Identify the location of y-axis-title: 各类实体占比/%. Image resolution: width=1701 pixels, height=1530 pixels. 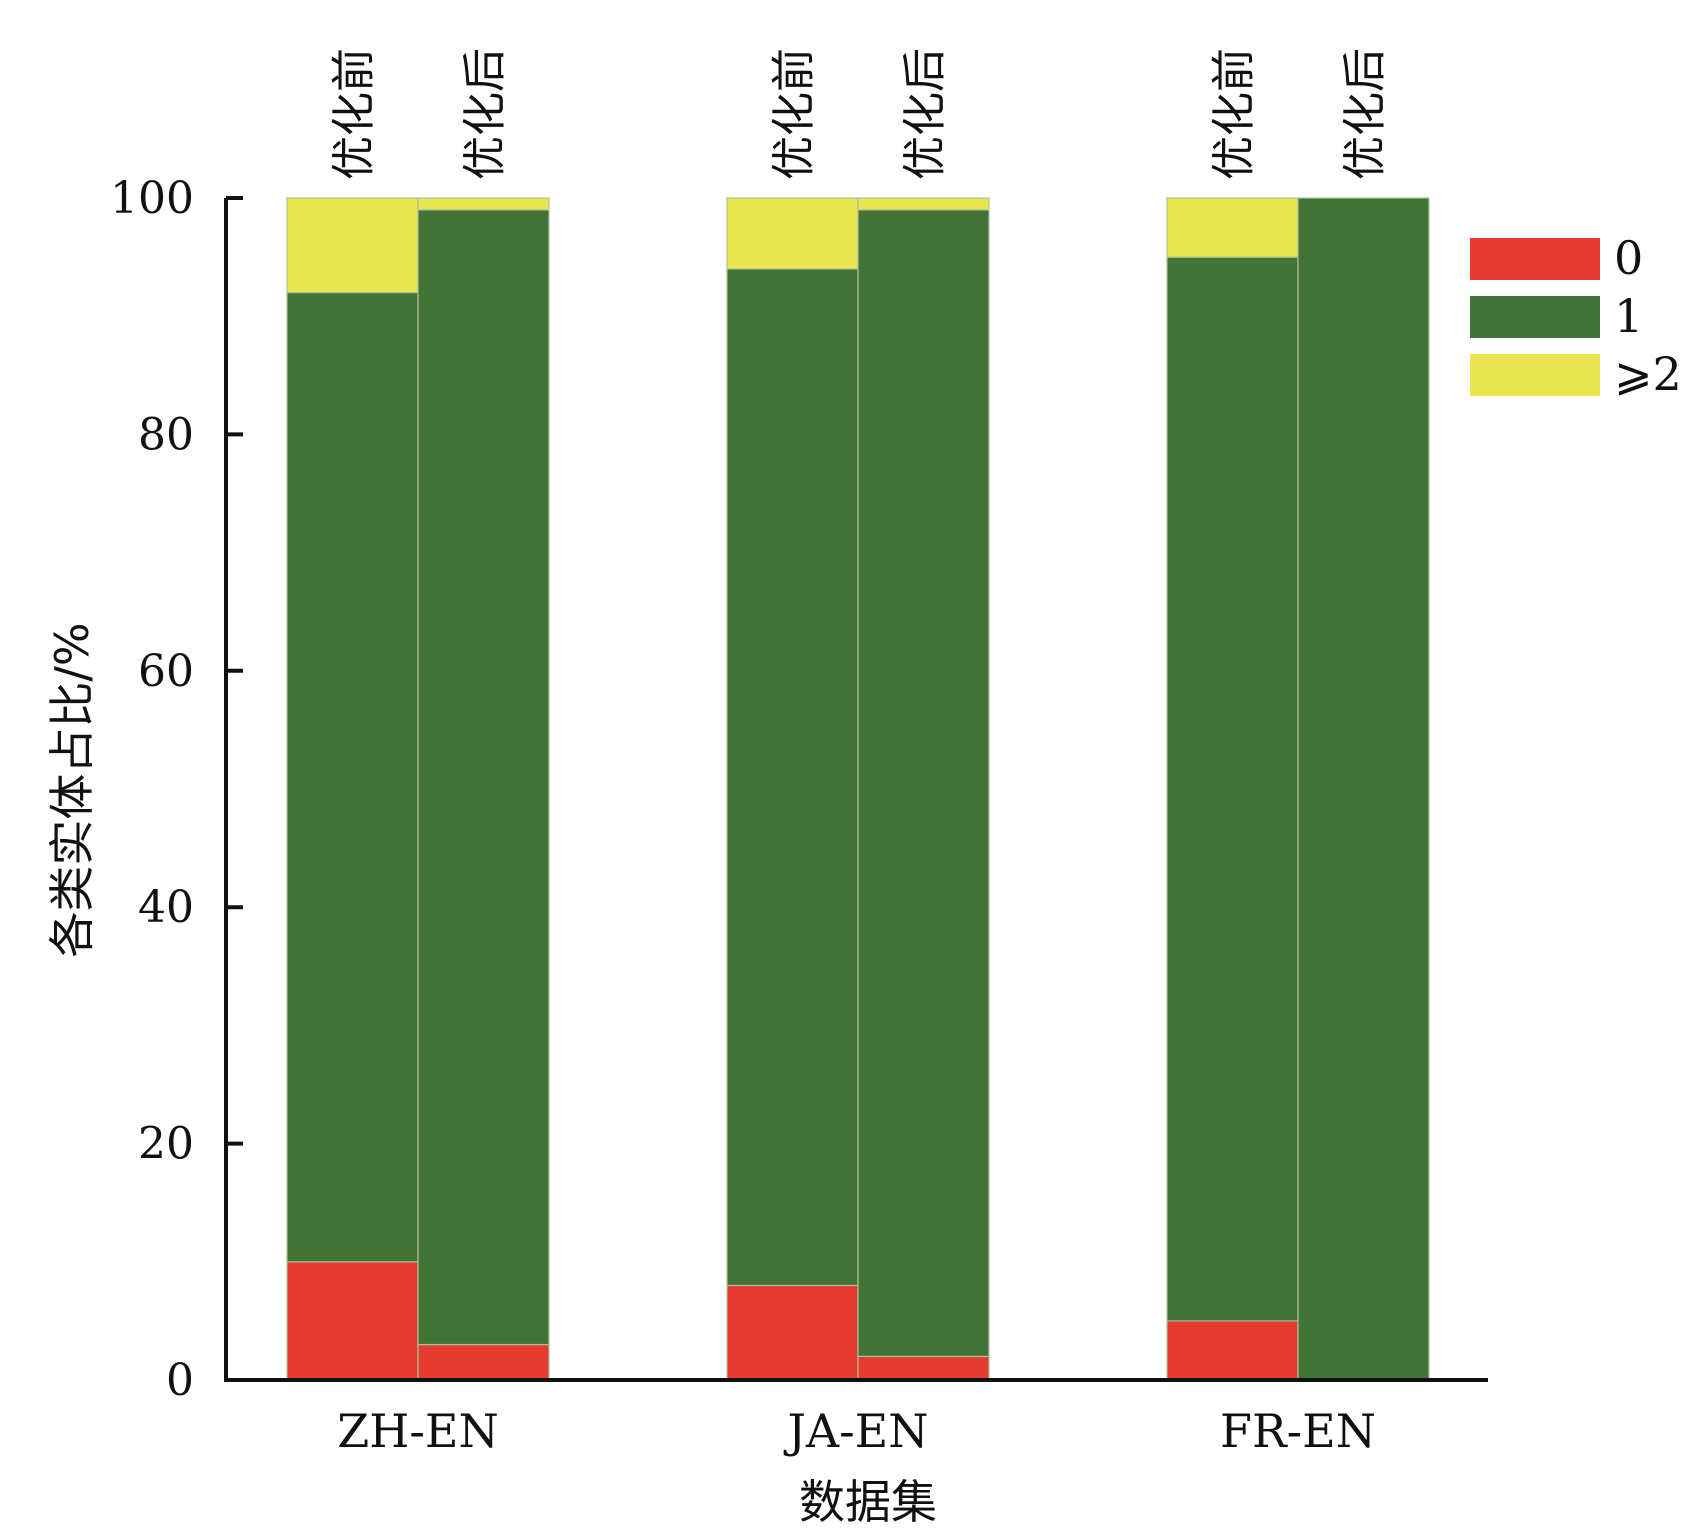
(72, 789).